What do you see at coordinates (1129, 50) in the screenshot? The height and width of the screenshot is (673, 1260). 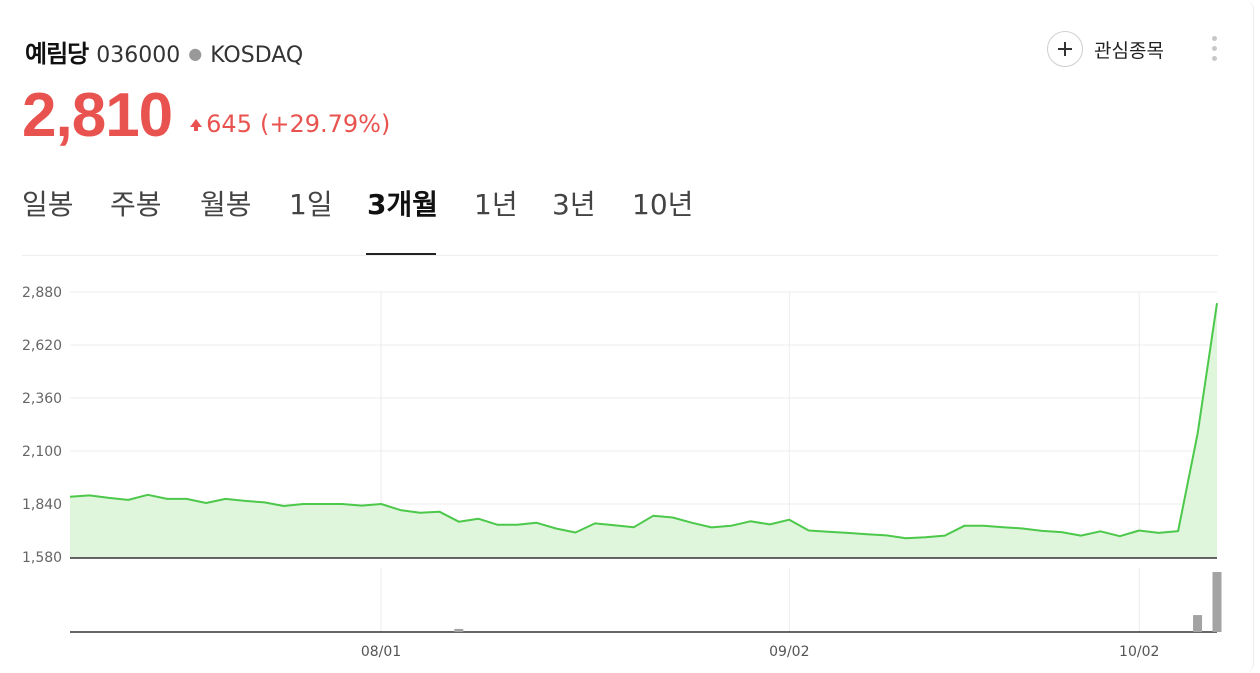 I see `watchlist-label: 관심종목` at bounding box center [1129, 50].